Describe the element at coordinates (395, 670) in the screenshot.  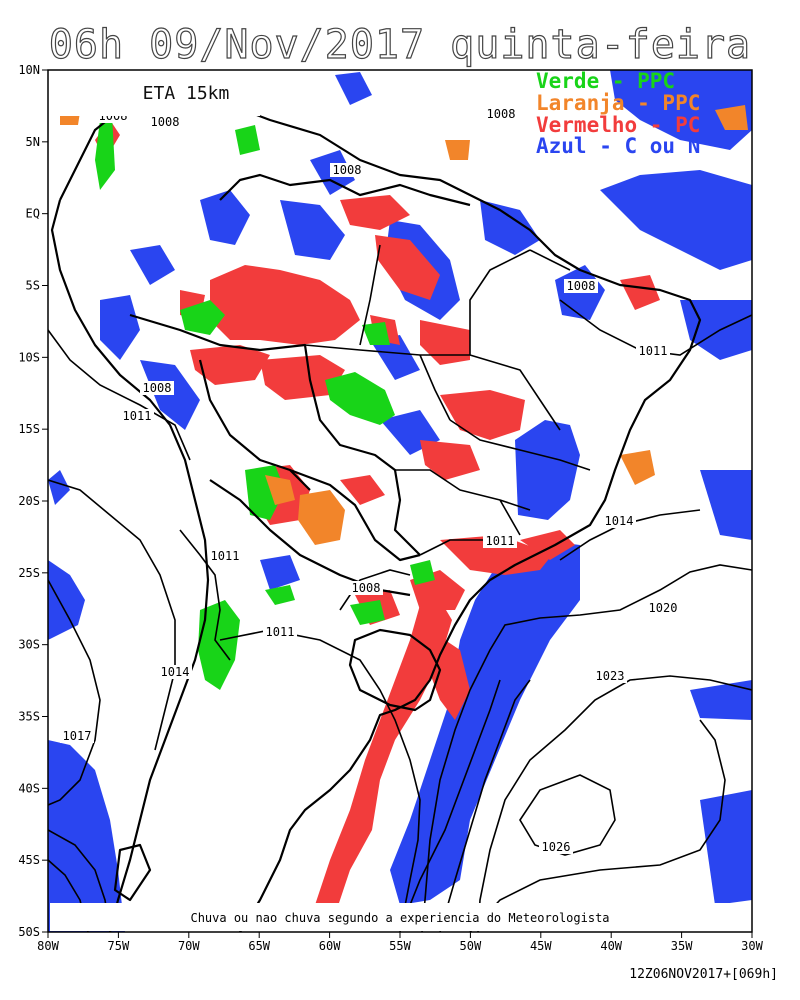
I see `uruguay-border` at that location.